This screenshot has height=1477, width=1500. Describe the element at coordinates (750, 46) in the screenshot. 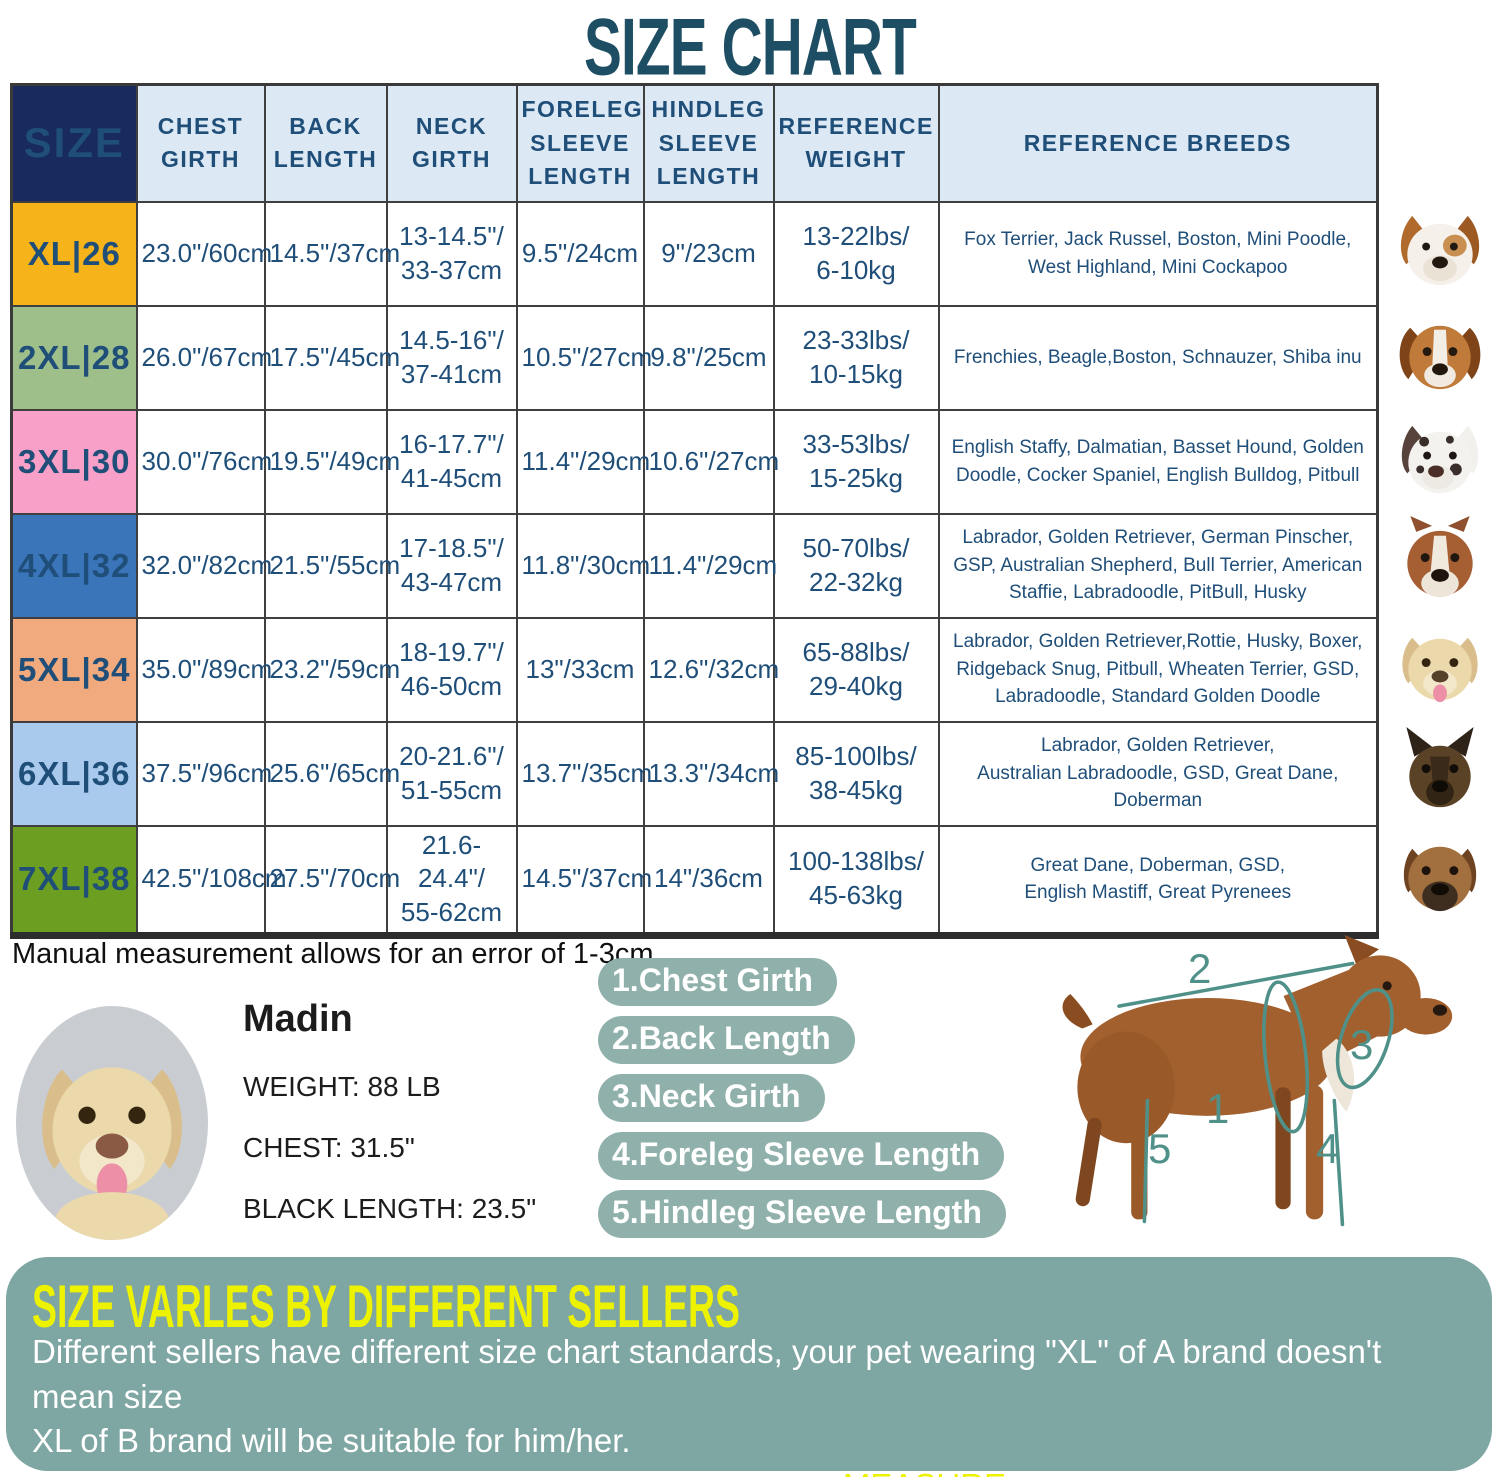

I see `page-title: SIZE CHART` at that location.